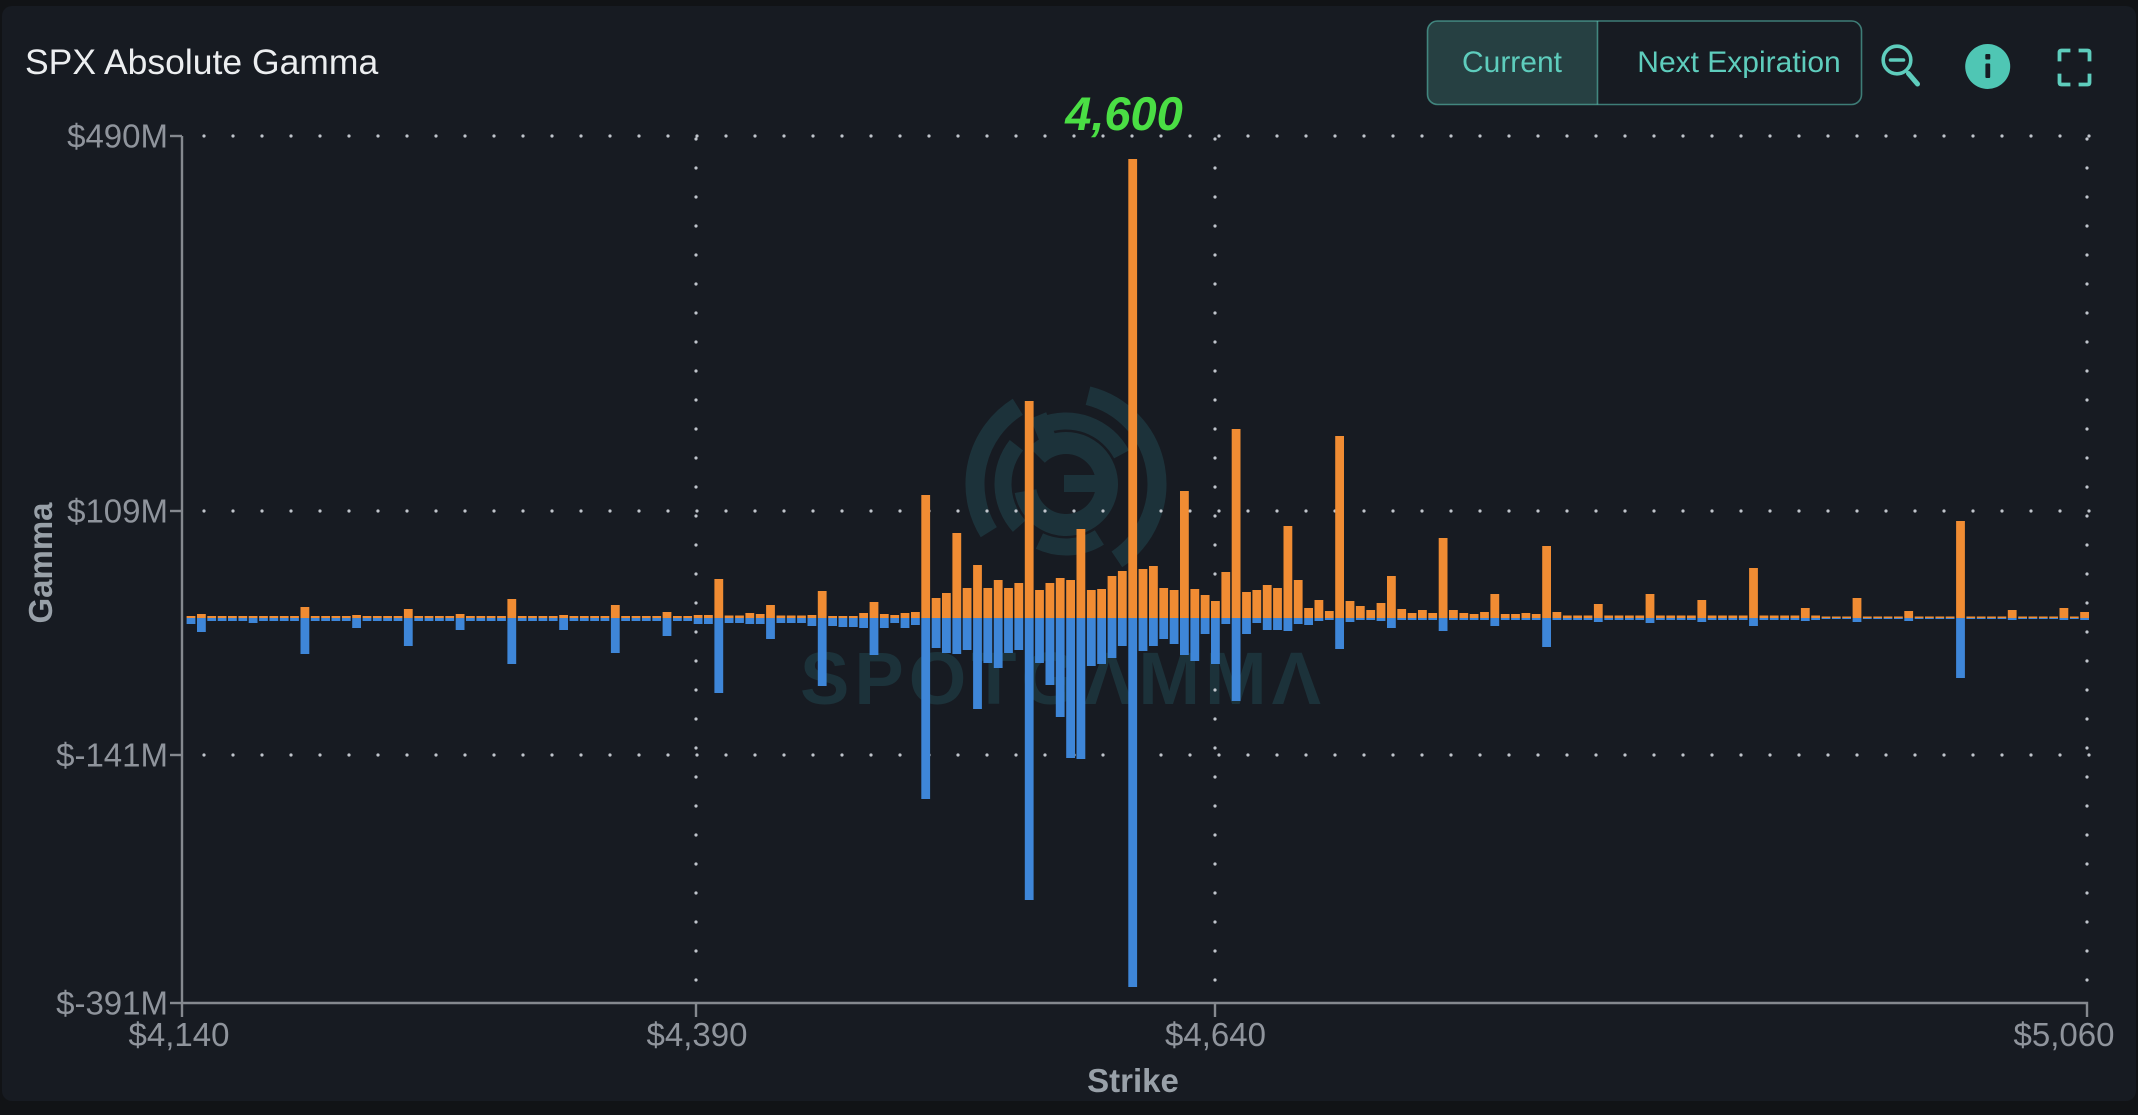 The width and height of the screenshot is (2138, 1115). What do you see at coordinates (2064, 1034) in the screenshot?
I see `svg-text: $5,060` at bounding box center [2064, 1034].